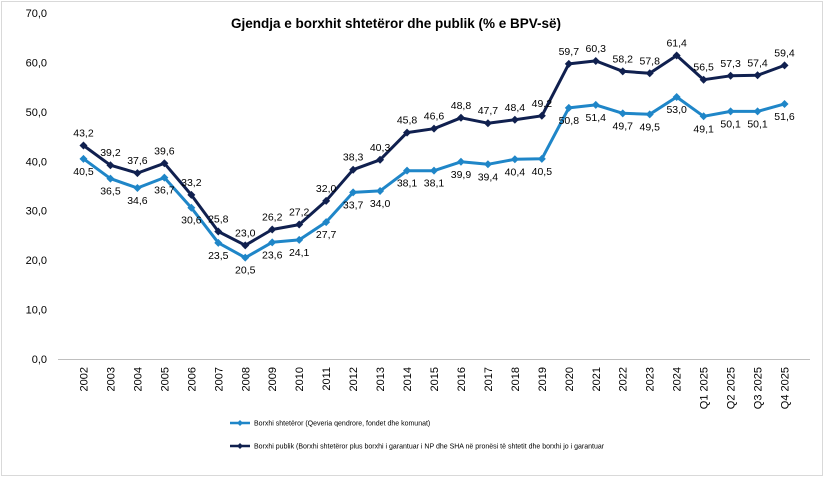  What do you see at coordinates (434, 184) in the screenshot?
I see `data-label: 38,1` at bounding box center [434, 184].